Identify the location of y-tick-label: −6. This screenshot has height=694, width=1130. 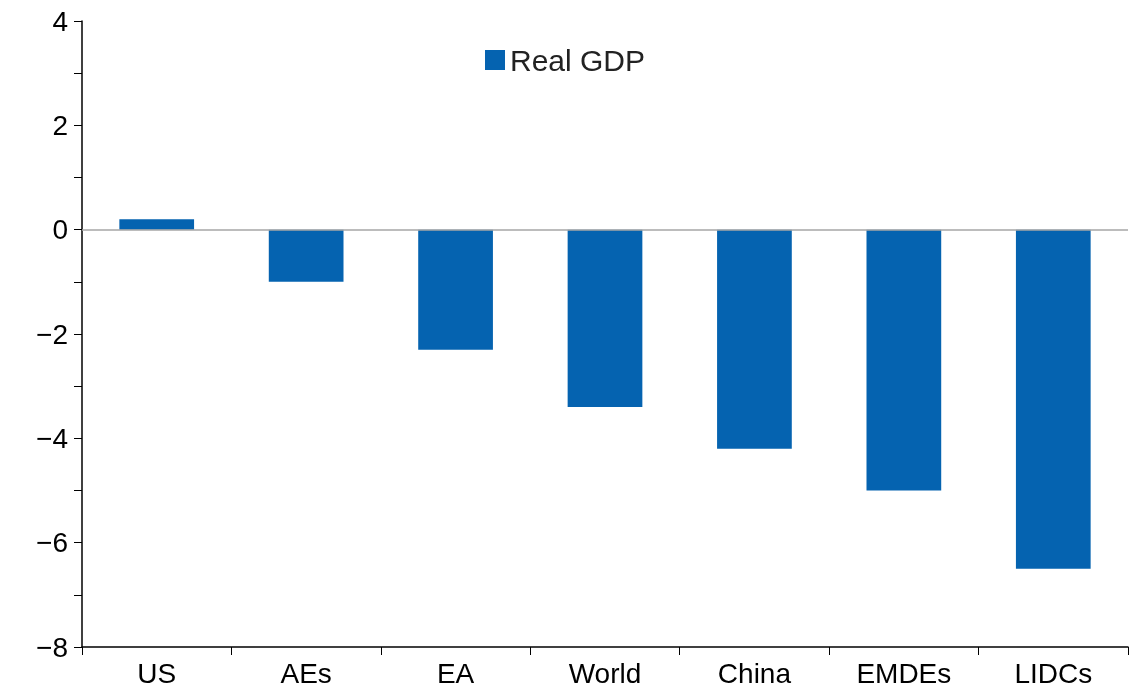
(52, 543).